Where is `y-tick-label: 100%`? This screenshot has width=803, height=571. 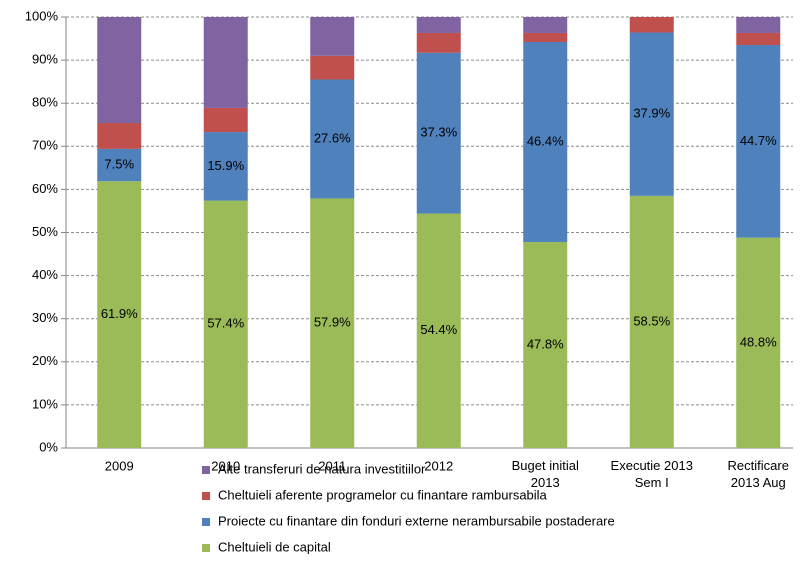 y-tick-label: 100% is located at coordinates (42, 15).